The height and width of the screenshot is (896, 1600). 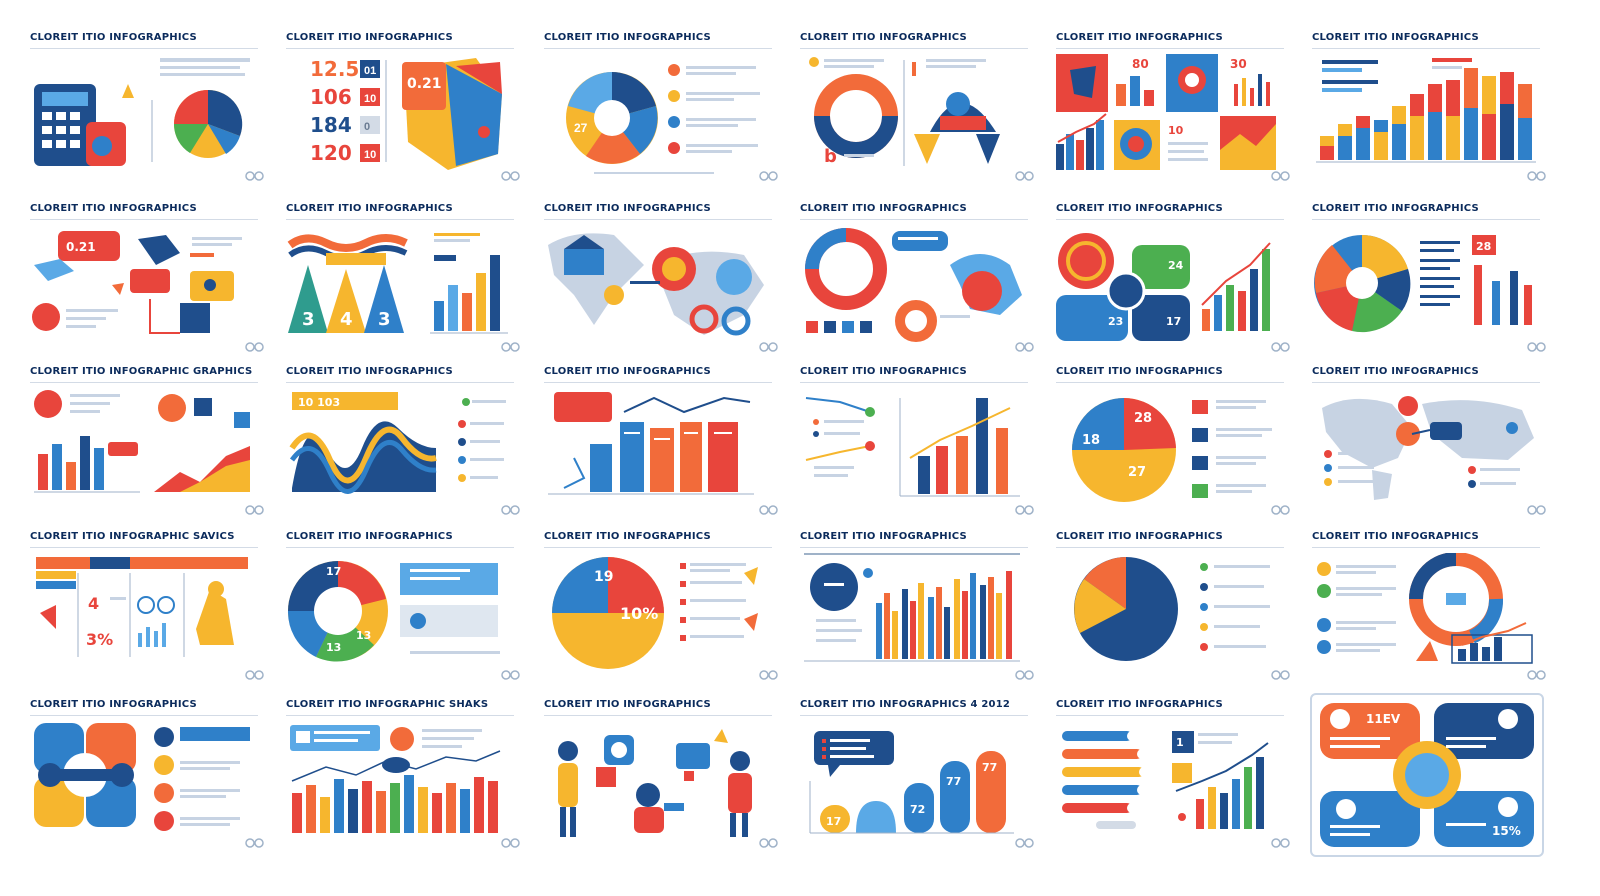 What do you see at coordinates (1176, 265) in the screenshot?
I see `chart-label: 24` at bounding box center [1176, 265].